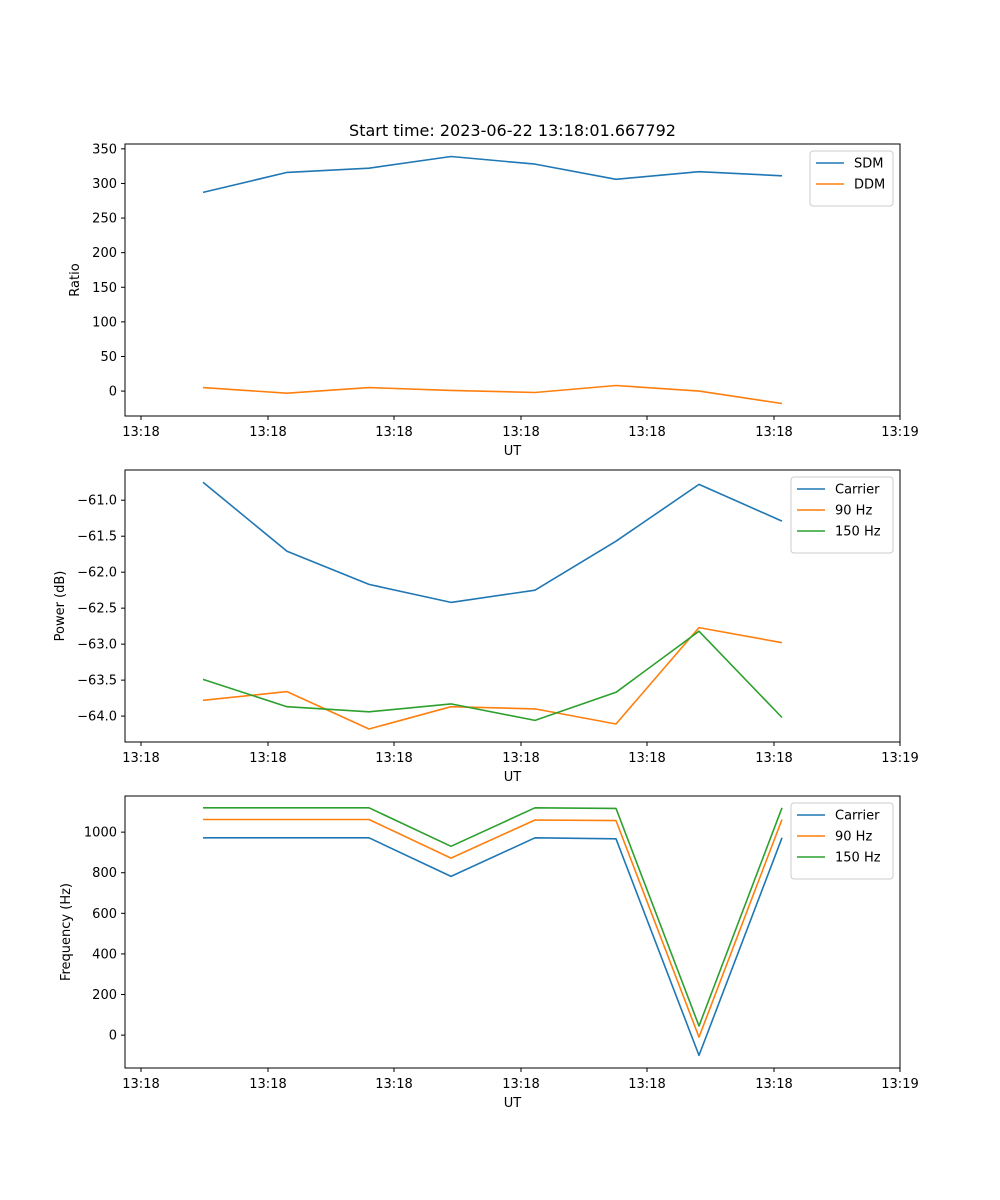 This screenshot has width=1000, height=1200. I want to click on legend-label: SDM, so click(868, 164).